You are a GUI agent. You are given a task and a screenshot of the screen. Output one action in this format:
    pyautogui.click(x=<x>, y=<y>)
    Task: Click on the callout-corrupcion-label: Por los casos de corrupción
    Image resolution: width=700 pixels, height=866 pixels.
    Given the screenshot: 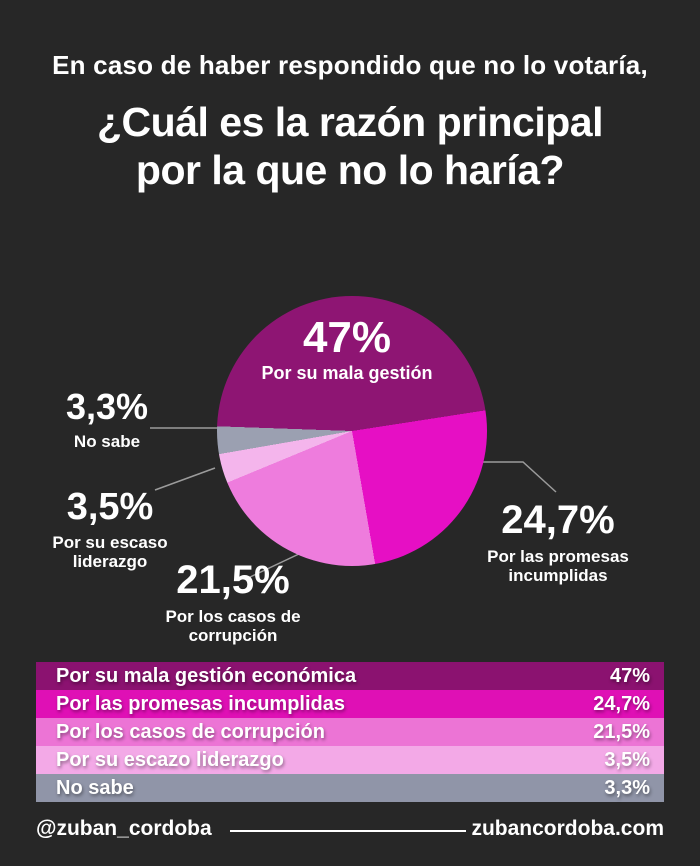 What is the action you would take?
    pyautogui.click(x=233, y=626)
    